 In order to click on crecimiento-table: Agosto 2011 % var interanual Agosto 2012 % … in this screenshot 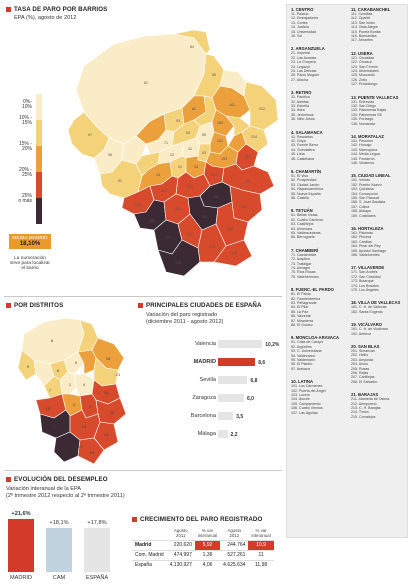, I will do `click(203, 549)`.